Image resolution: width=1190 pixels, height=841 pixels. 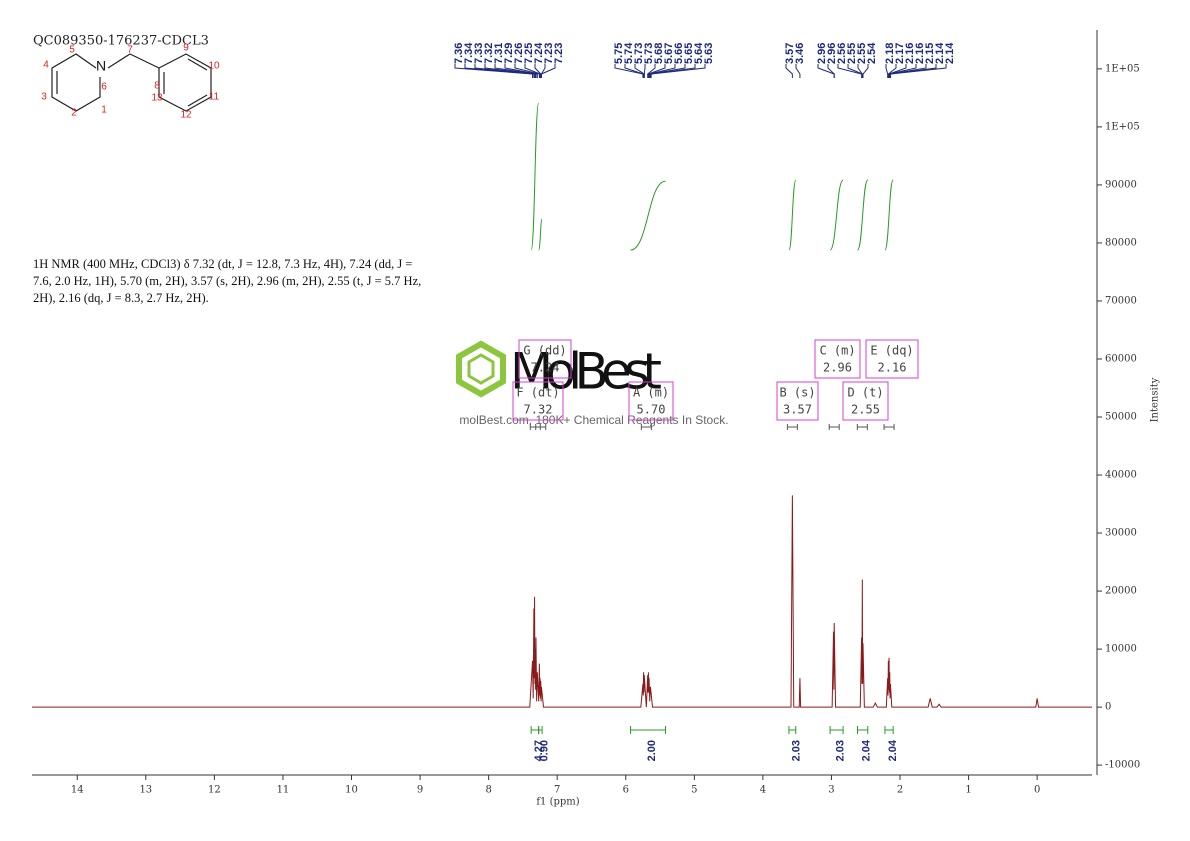 What do you see at coordinates (619, 53) in the screenshot?
I see `peak-label: 5.75` at bounding box center [619, 53].